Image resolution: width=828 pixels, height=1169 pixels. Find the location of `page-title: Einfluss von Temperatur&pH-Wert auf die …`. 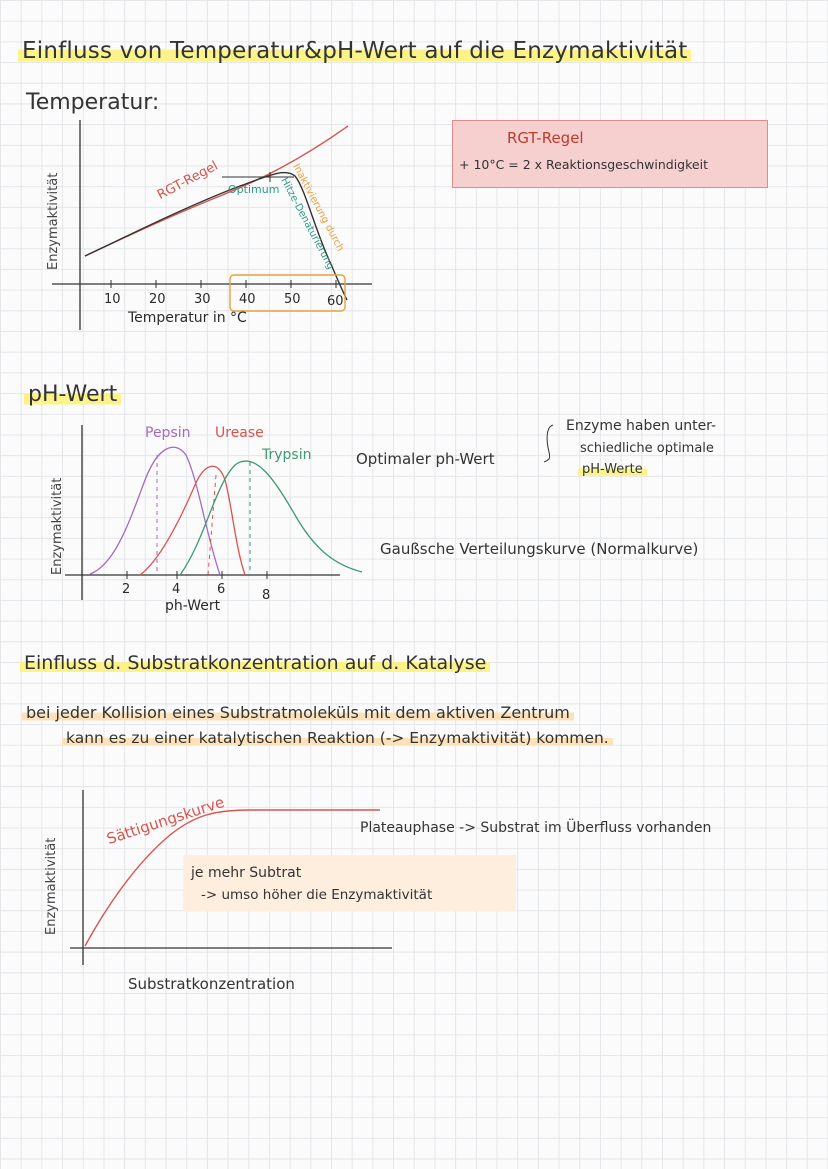

page-title: Einfluss von Temperatur&pH-Wert auf die … is located at coordinates (355, 51).